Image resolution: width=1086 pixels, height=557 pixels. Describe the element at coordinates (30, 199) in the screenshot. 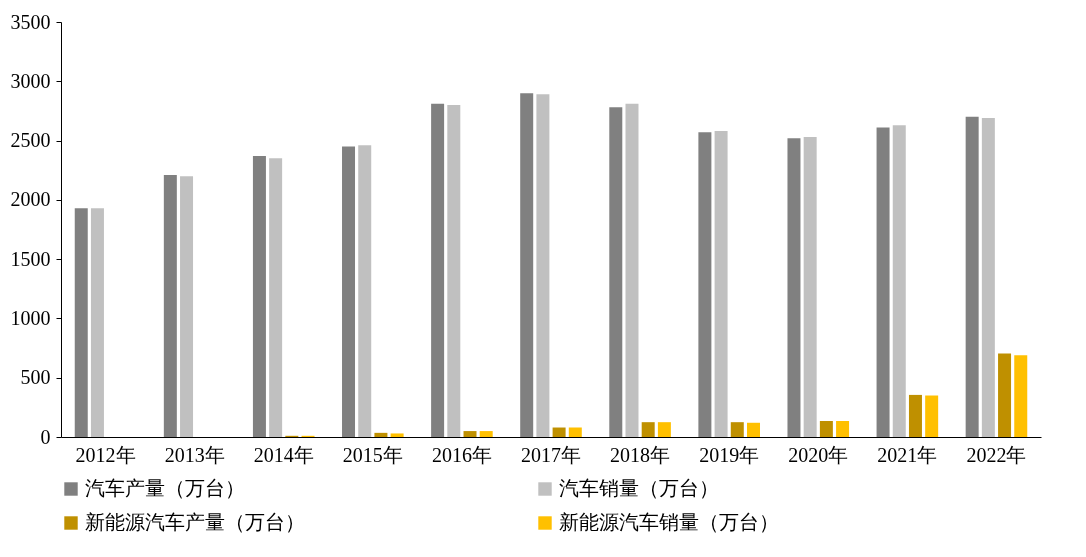

I see `y-tick-label: 2000` at that location.